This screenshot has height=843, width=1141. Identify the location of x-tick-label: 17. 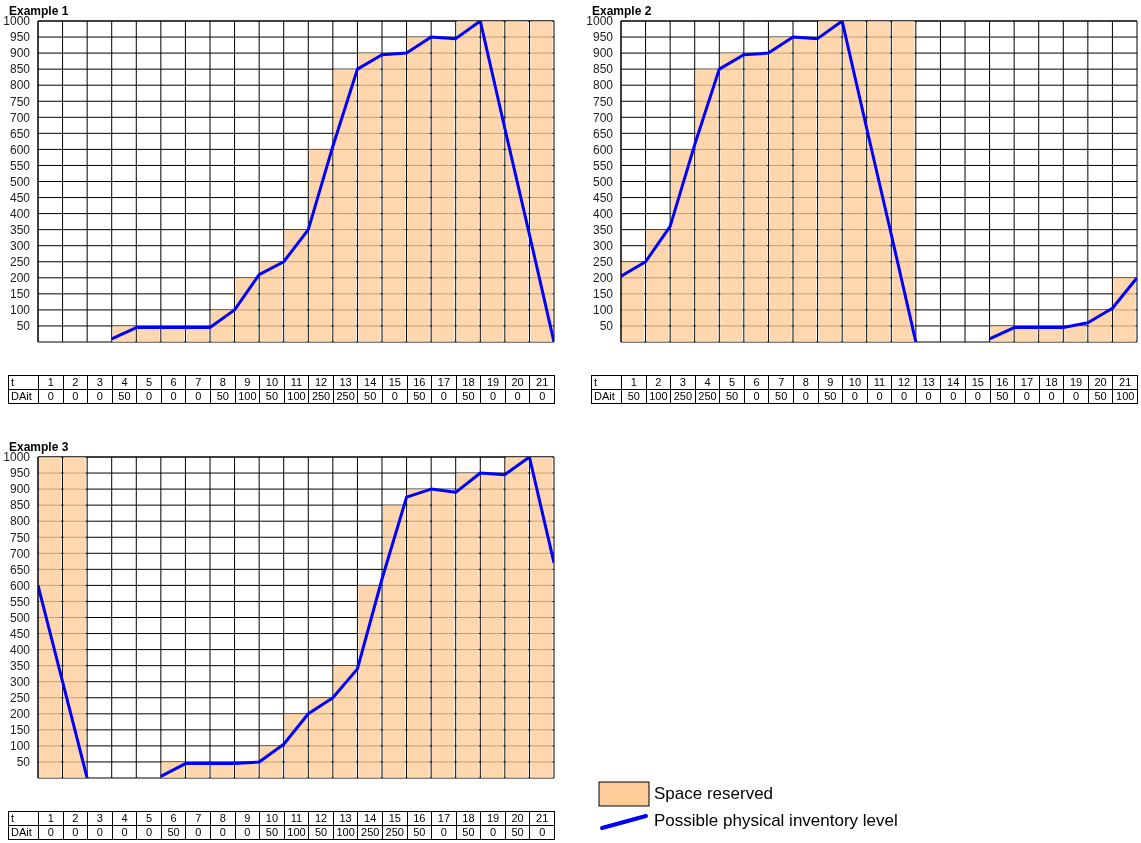
(1027, 382).